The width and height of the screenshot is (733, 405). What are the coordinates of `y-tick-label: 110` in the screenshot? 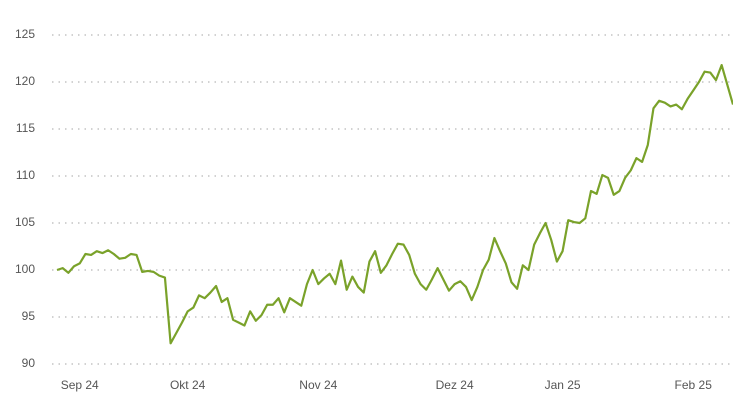 It's located at (25, 175).